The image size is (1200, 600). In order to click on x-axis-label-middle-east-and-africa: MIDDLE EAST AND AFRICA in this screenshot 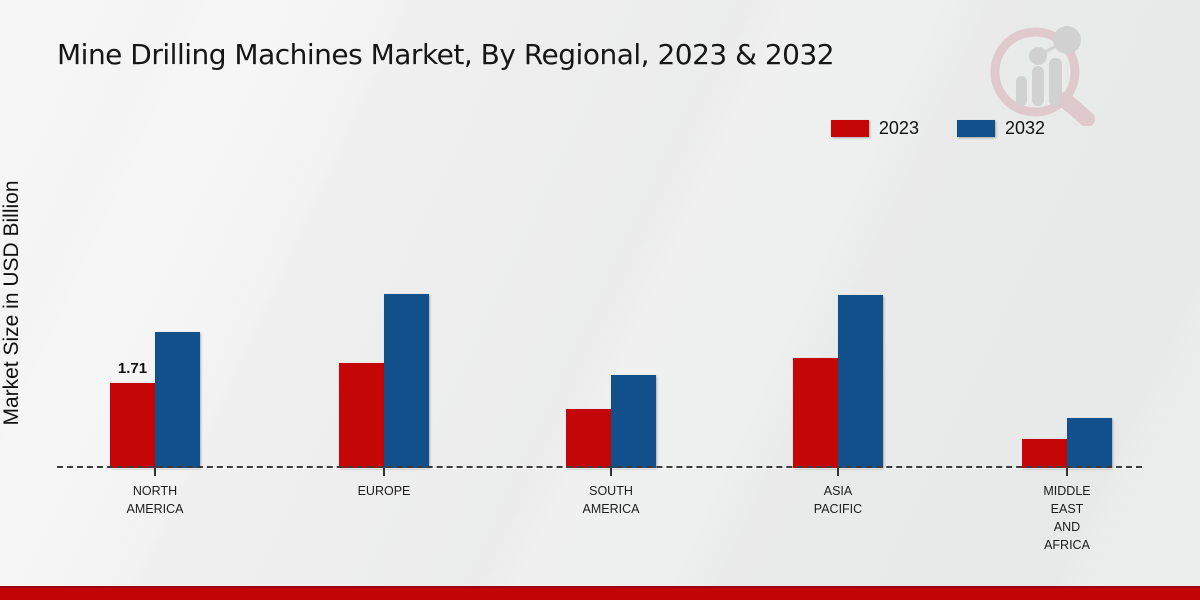, I will do `click(1067, 518)`.